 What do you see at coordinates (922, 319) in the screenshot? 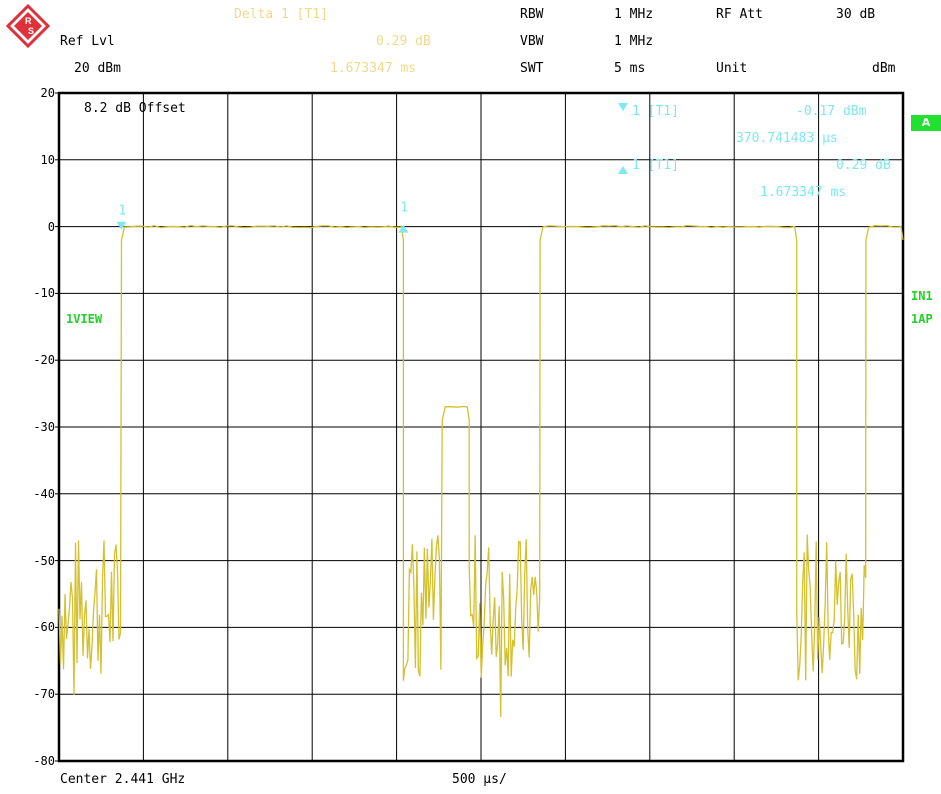
I see `trace-mode-label: 1AP` at bounding box center [922, 319].